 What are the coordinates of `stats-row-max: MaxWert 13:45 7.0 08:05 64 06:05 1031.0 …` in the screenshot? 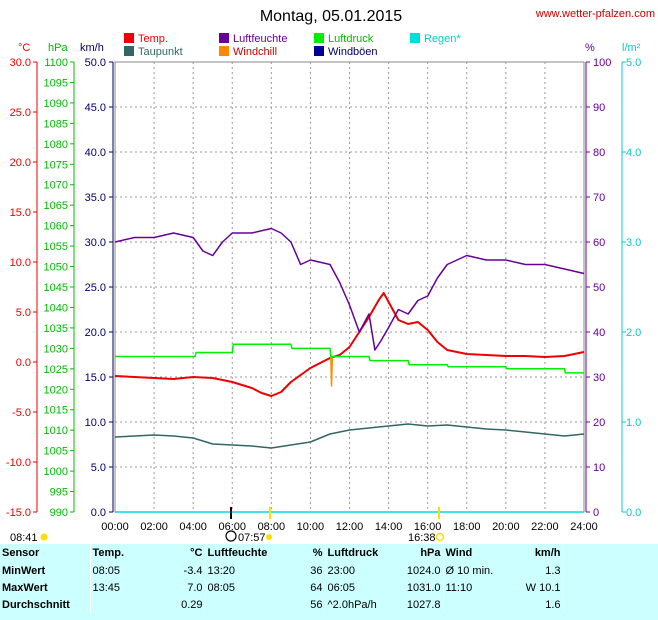 It's located at (329, 587).